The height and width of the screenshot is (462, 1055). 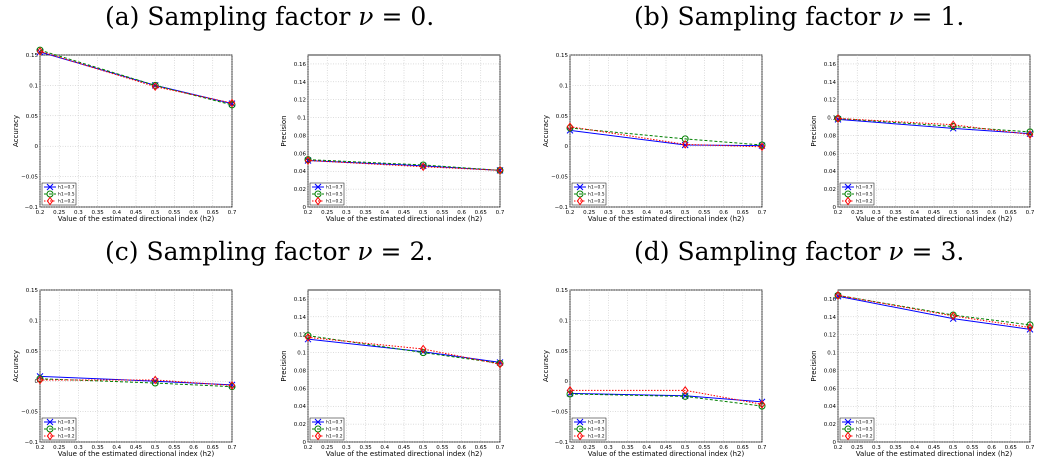 What do you see at coordinates (366, 16) in the screenshot?
I see `caption-a-symbol: ν` at bounding box center [366, 16].